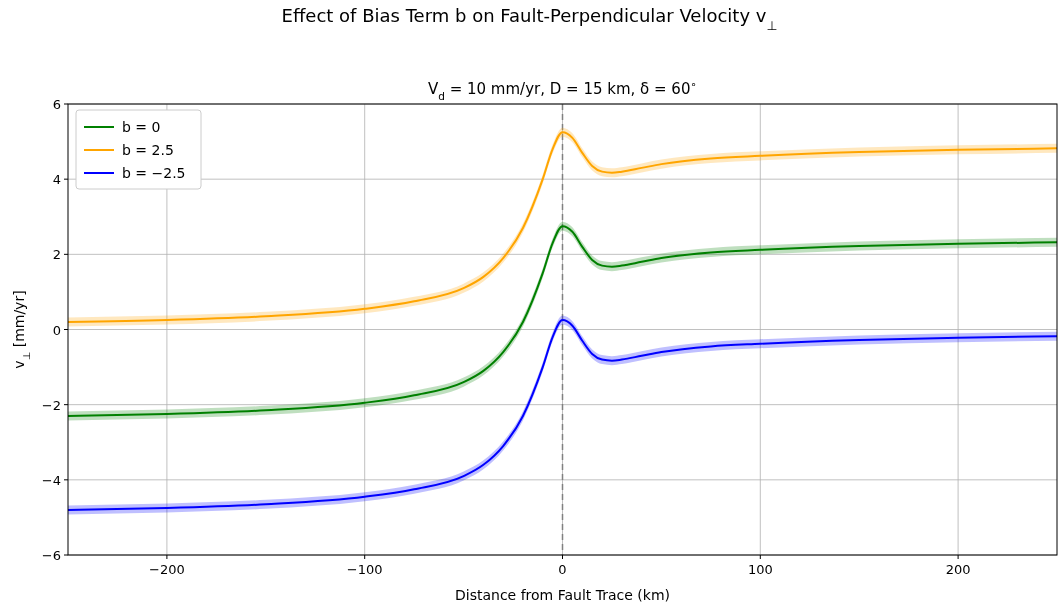  I want to click on x-tick-label: 100, so click(760, 569).